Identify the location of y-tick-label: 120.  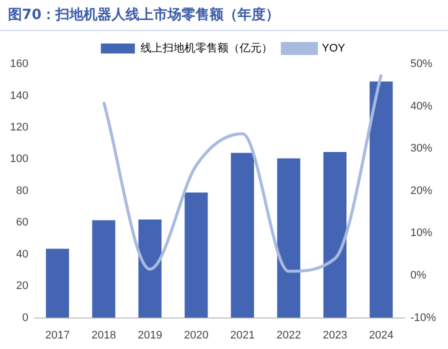
(19, 127).